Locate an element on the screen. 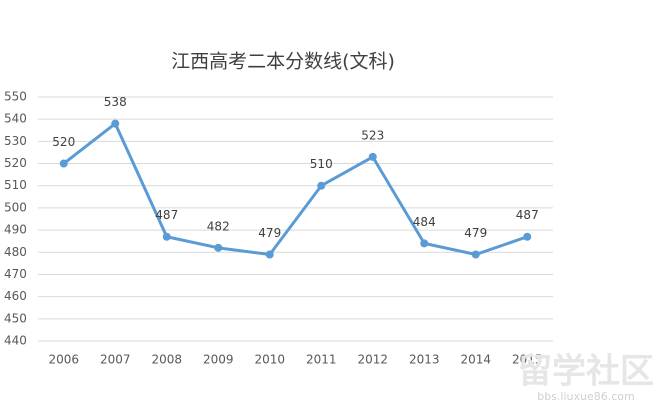 The width and height of the screenshot is (668, 407). y-tick-label: 460 is located at coordinates (15, 296).